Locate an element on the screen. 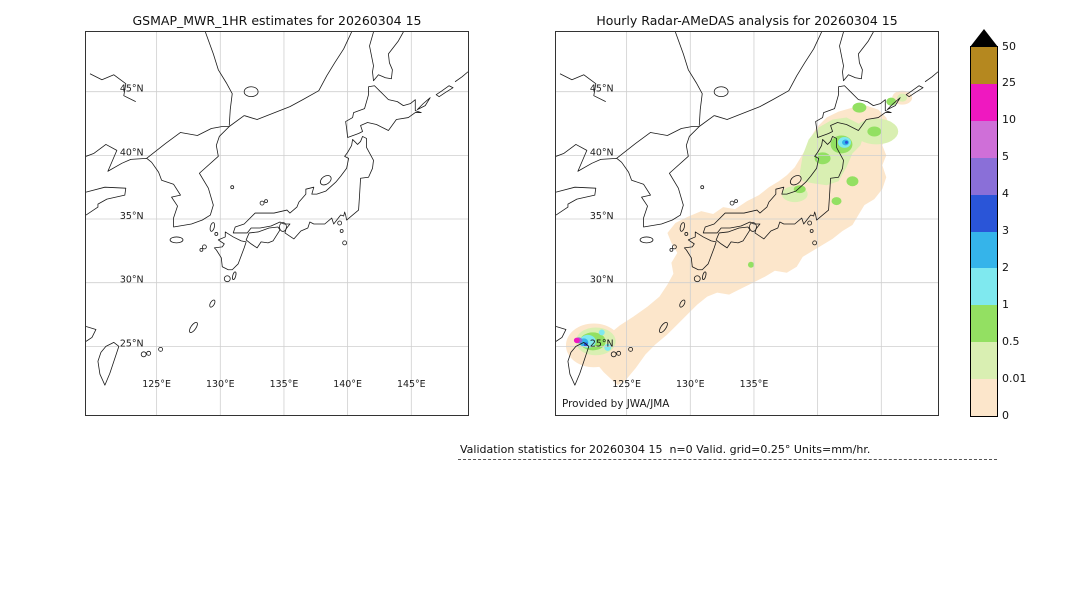 The height and width of the screenshot is (612, 1080). colorbar is located at coordinates (984, 231).